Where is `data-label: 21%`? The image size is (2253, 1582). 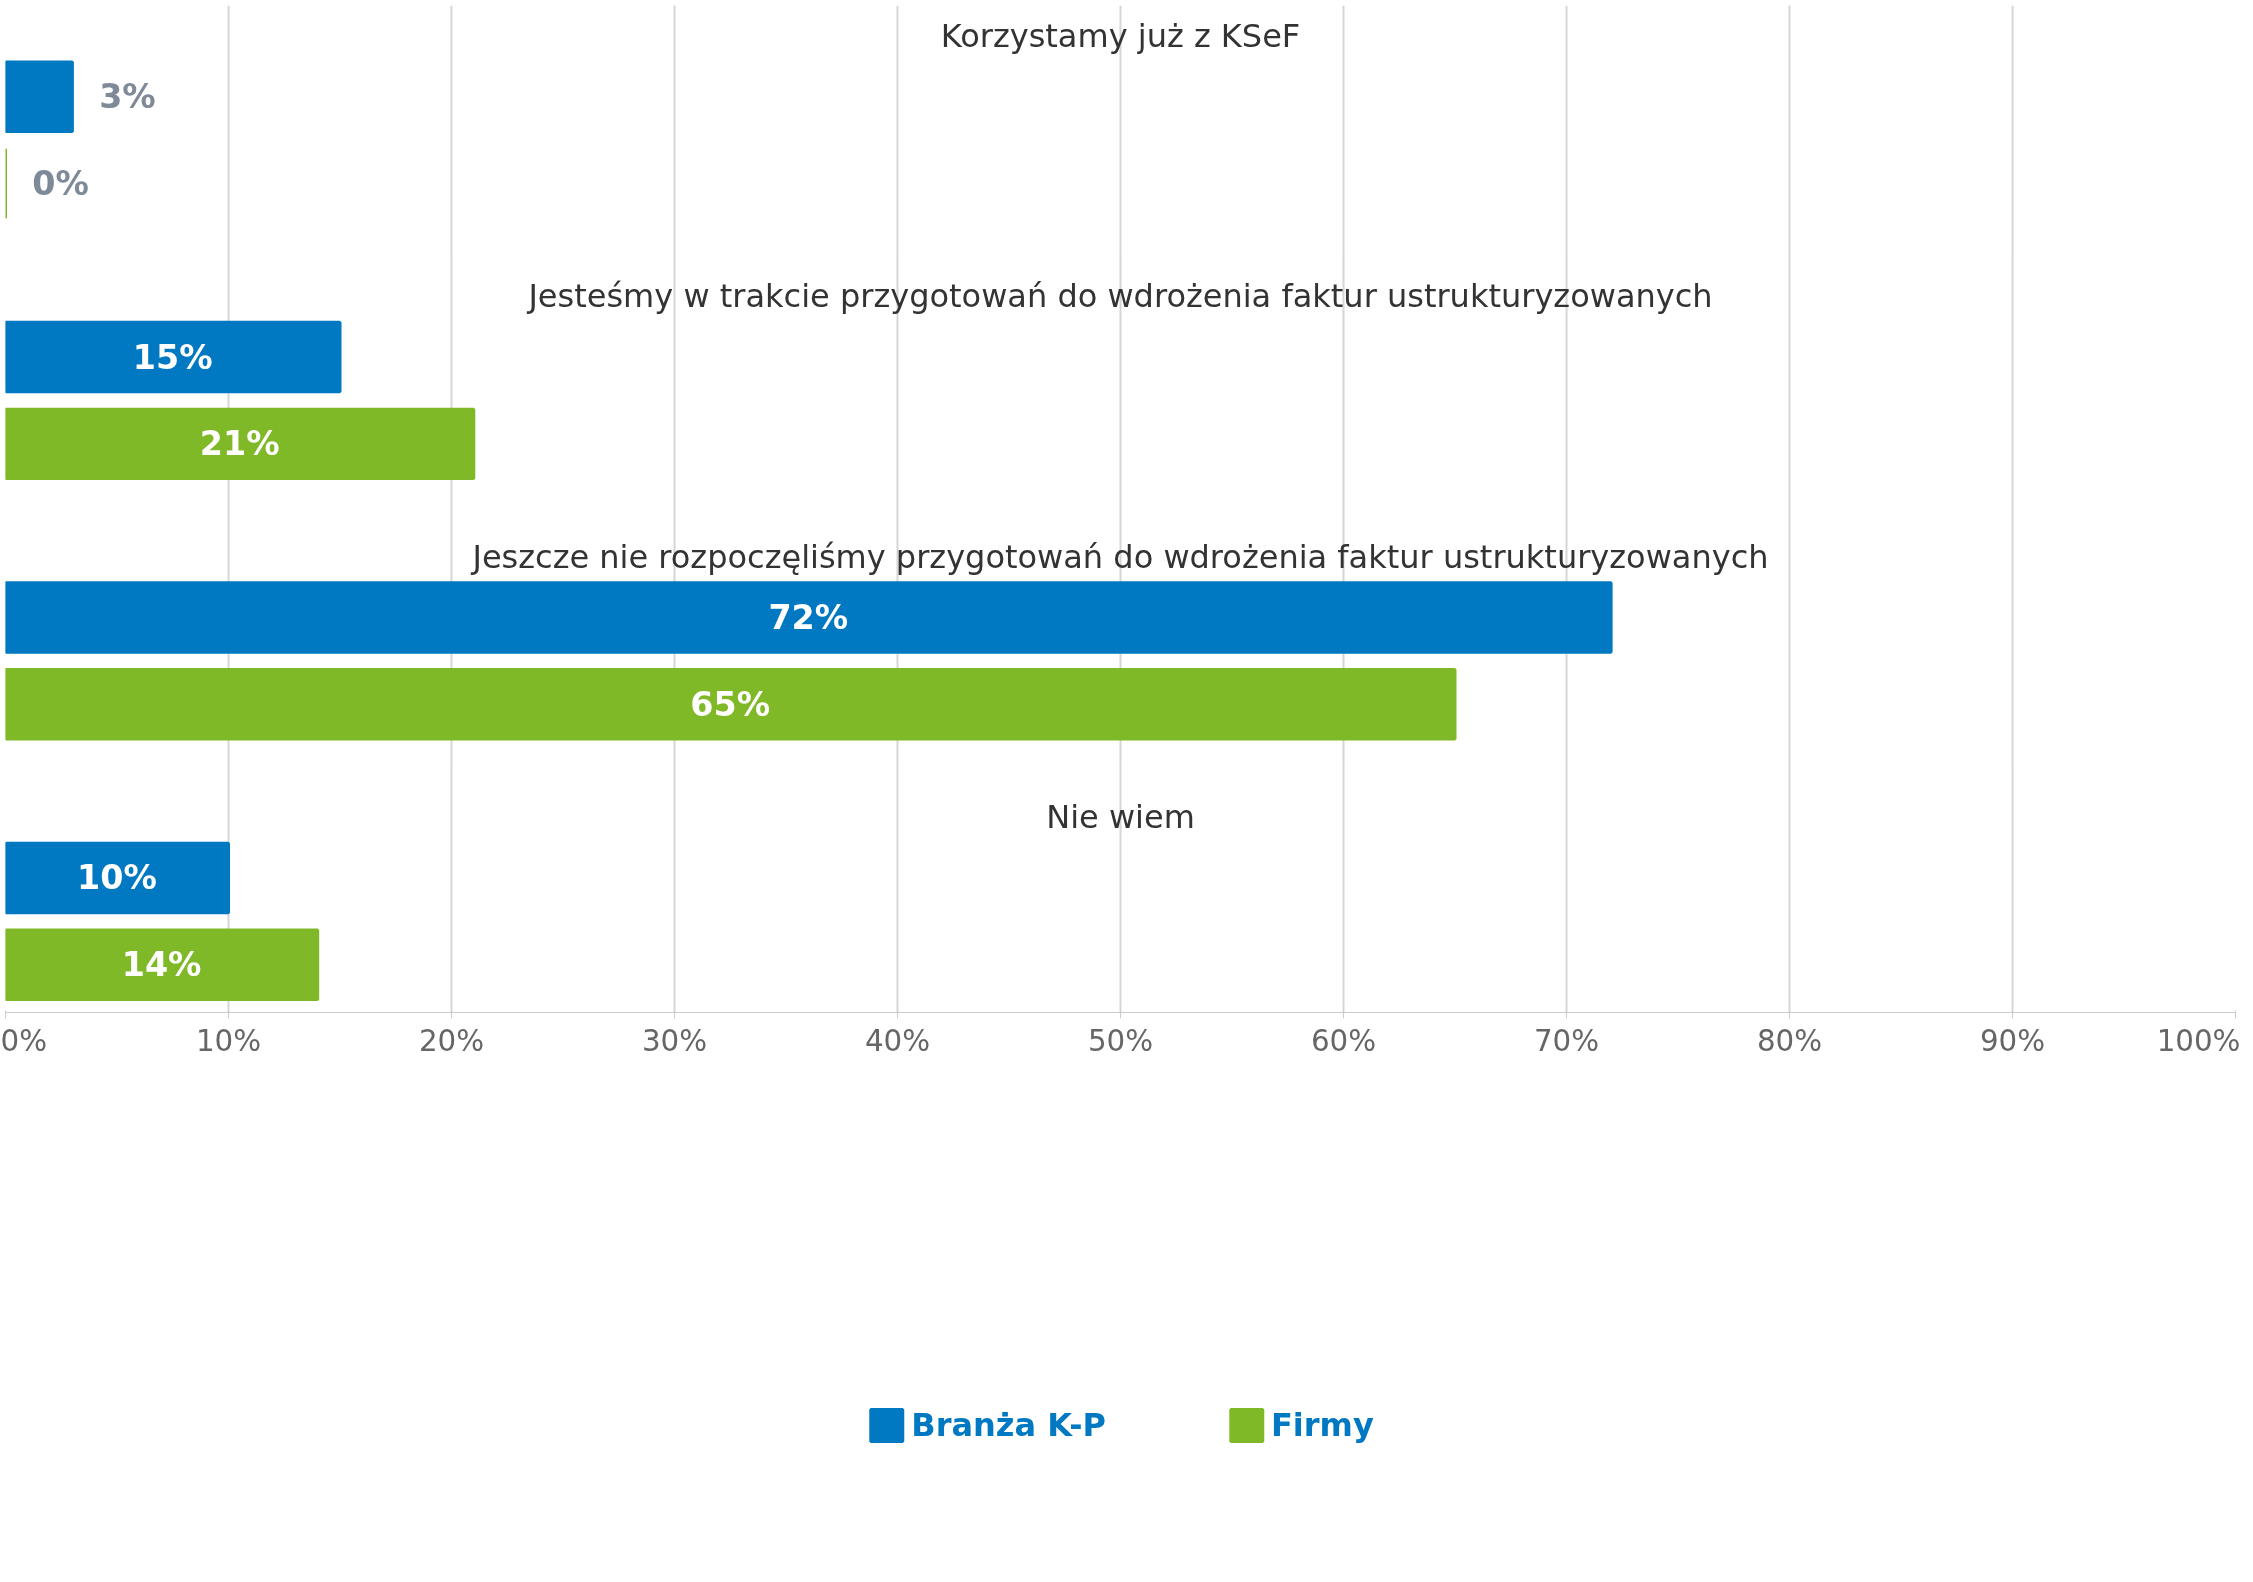
data-label: 21% is located at coordinates (239, 444).